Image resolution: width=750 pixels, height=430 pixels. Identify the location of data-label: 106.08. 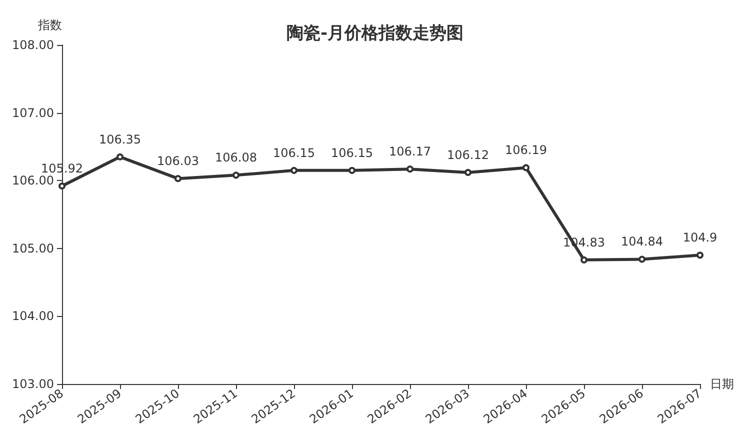
(236, 157).